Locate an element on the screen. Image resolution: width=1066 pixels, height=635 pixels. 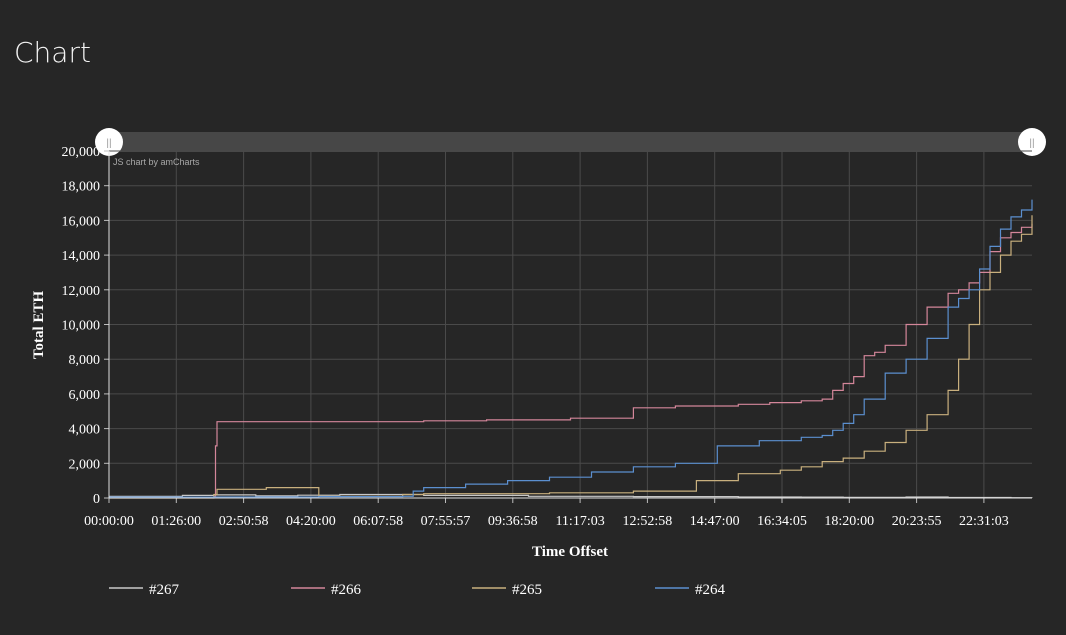
y-tick-label: 12,000 is located at coordinates (81, 291).